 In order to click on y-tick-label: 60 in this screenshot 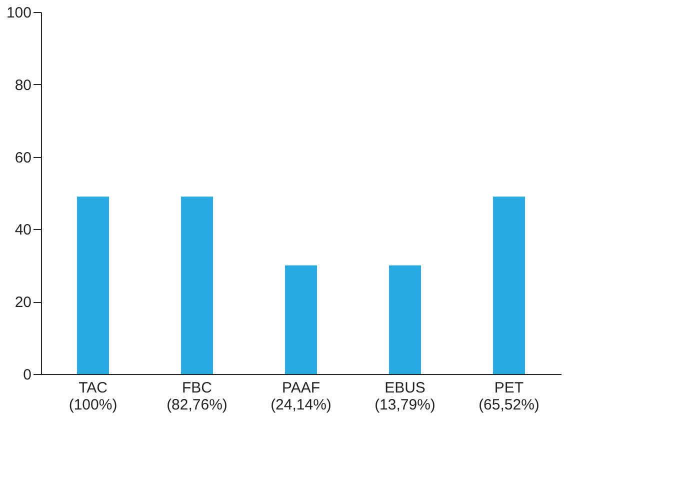, I will do `click(23, 157)`.